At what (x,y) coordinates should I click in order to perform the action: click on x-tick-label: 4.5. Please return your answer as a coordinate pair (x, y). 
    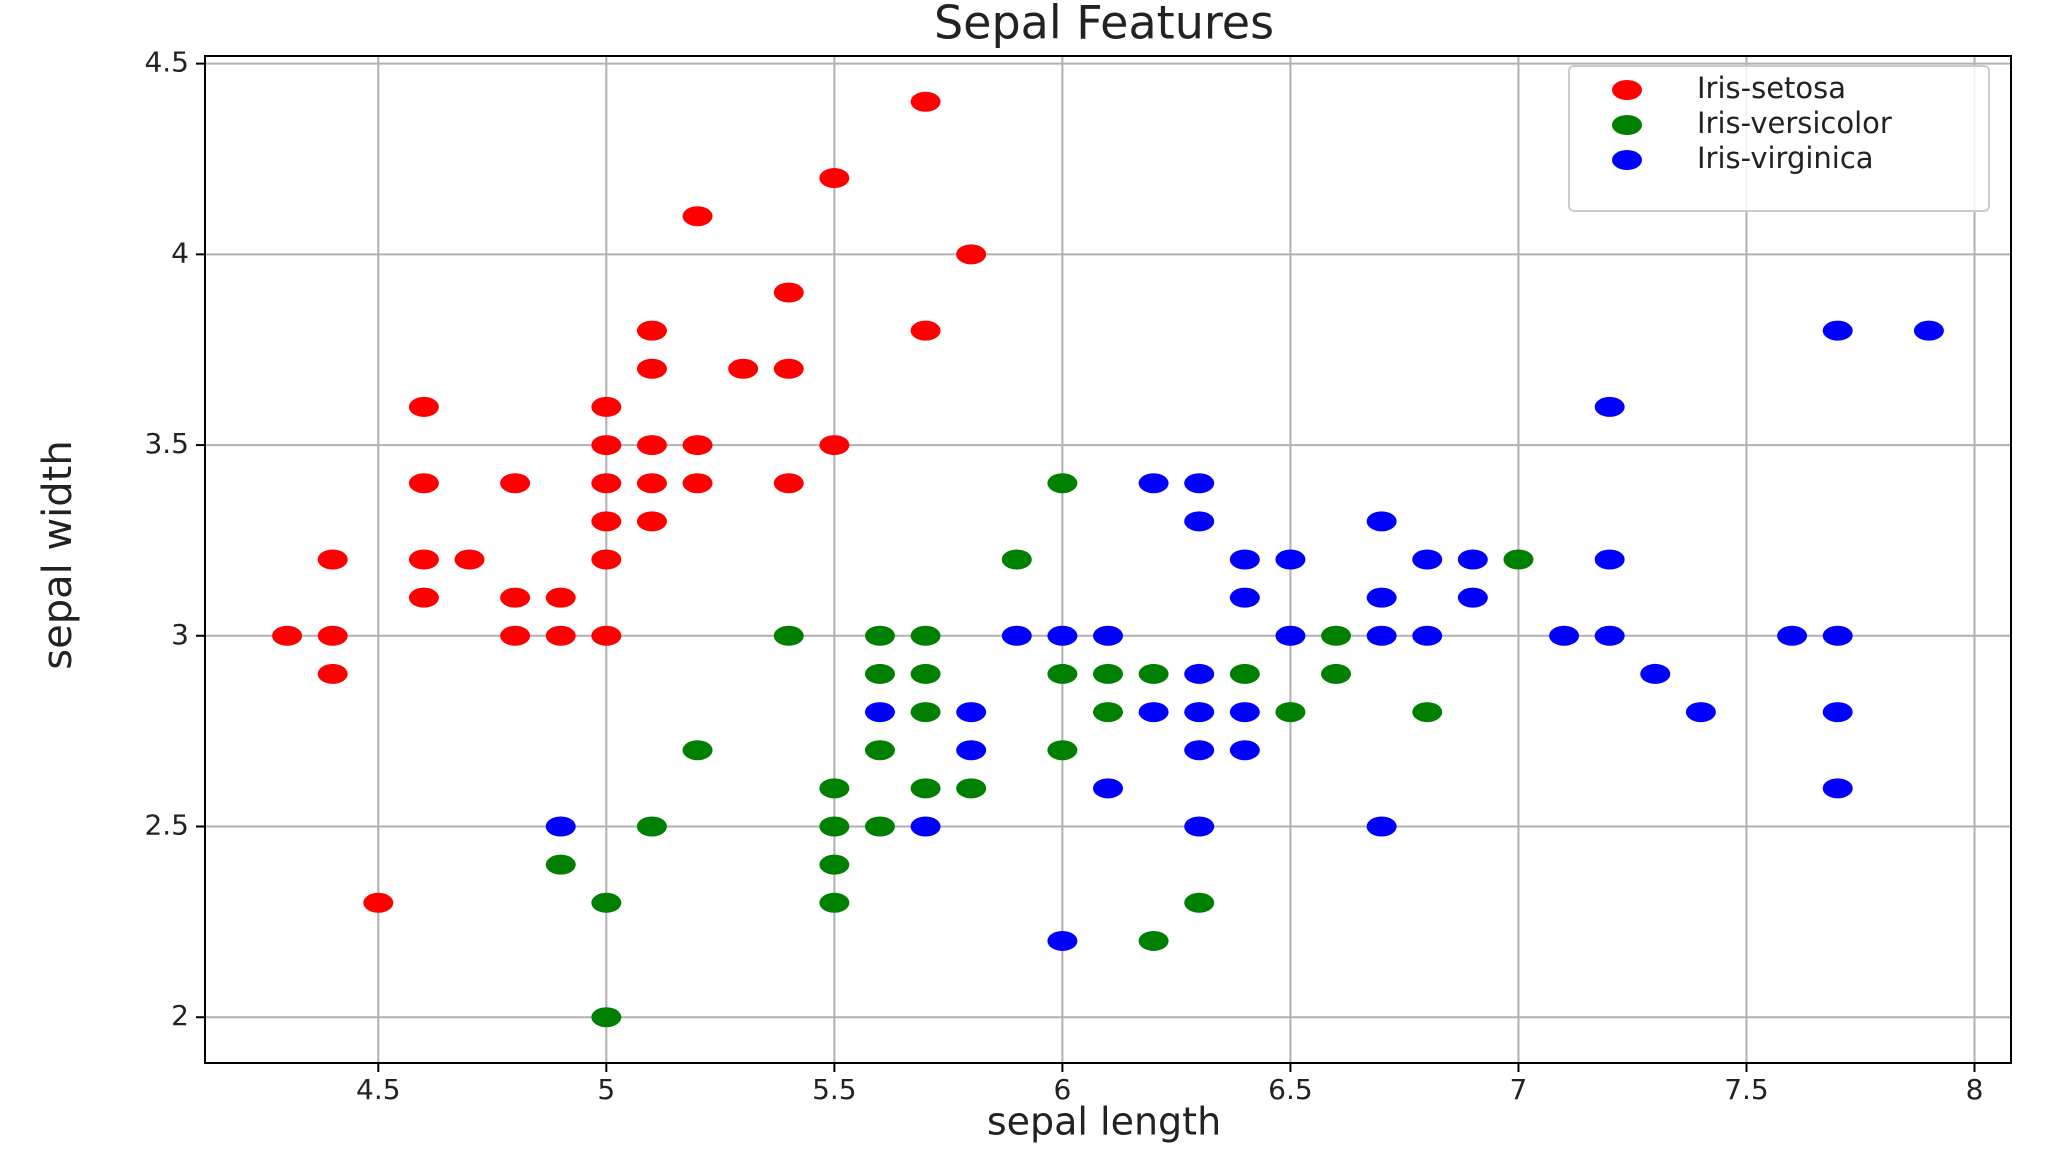
    Looking at the image, I should click on (378, 1089).